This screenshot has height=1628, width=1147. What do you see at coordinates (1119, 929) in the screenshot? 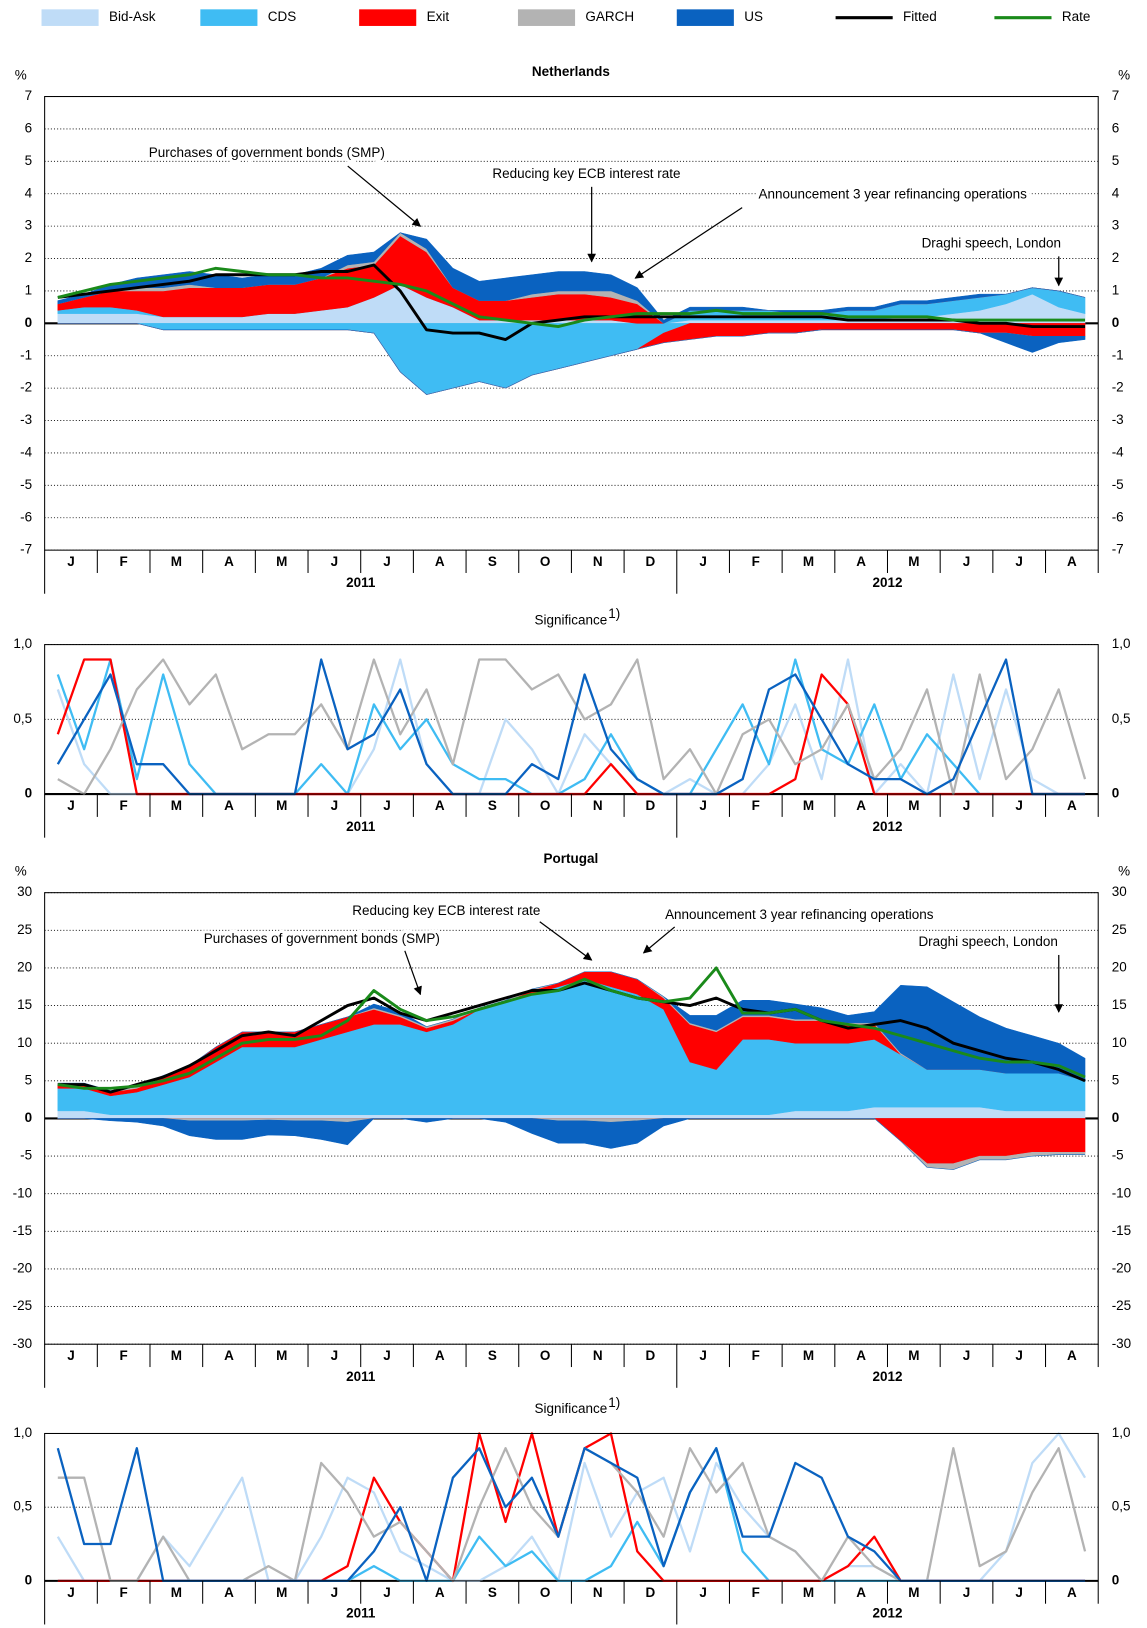
I see `y-tick-label-right: 25` at bounding box center [1119, 929].